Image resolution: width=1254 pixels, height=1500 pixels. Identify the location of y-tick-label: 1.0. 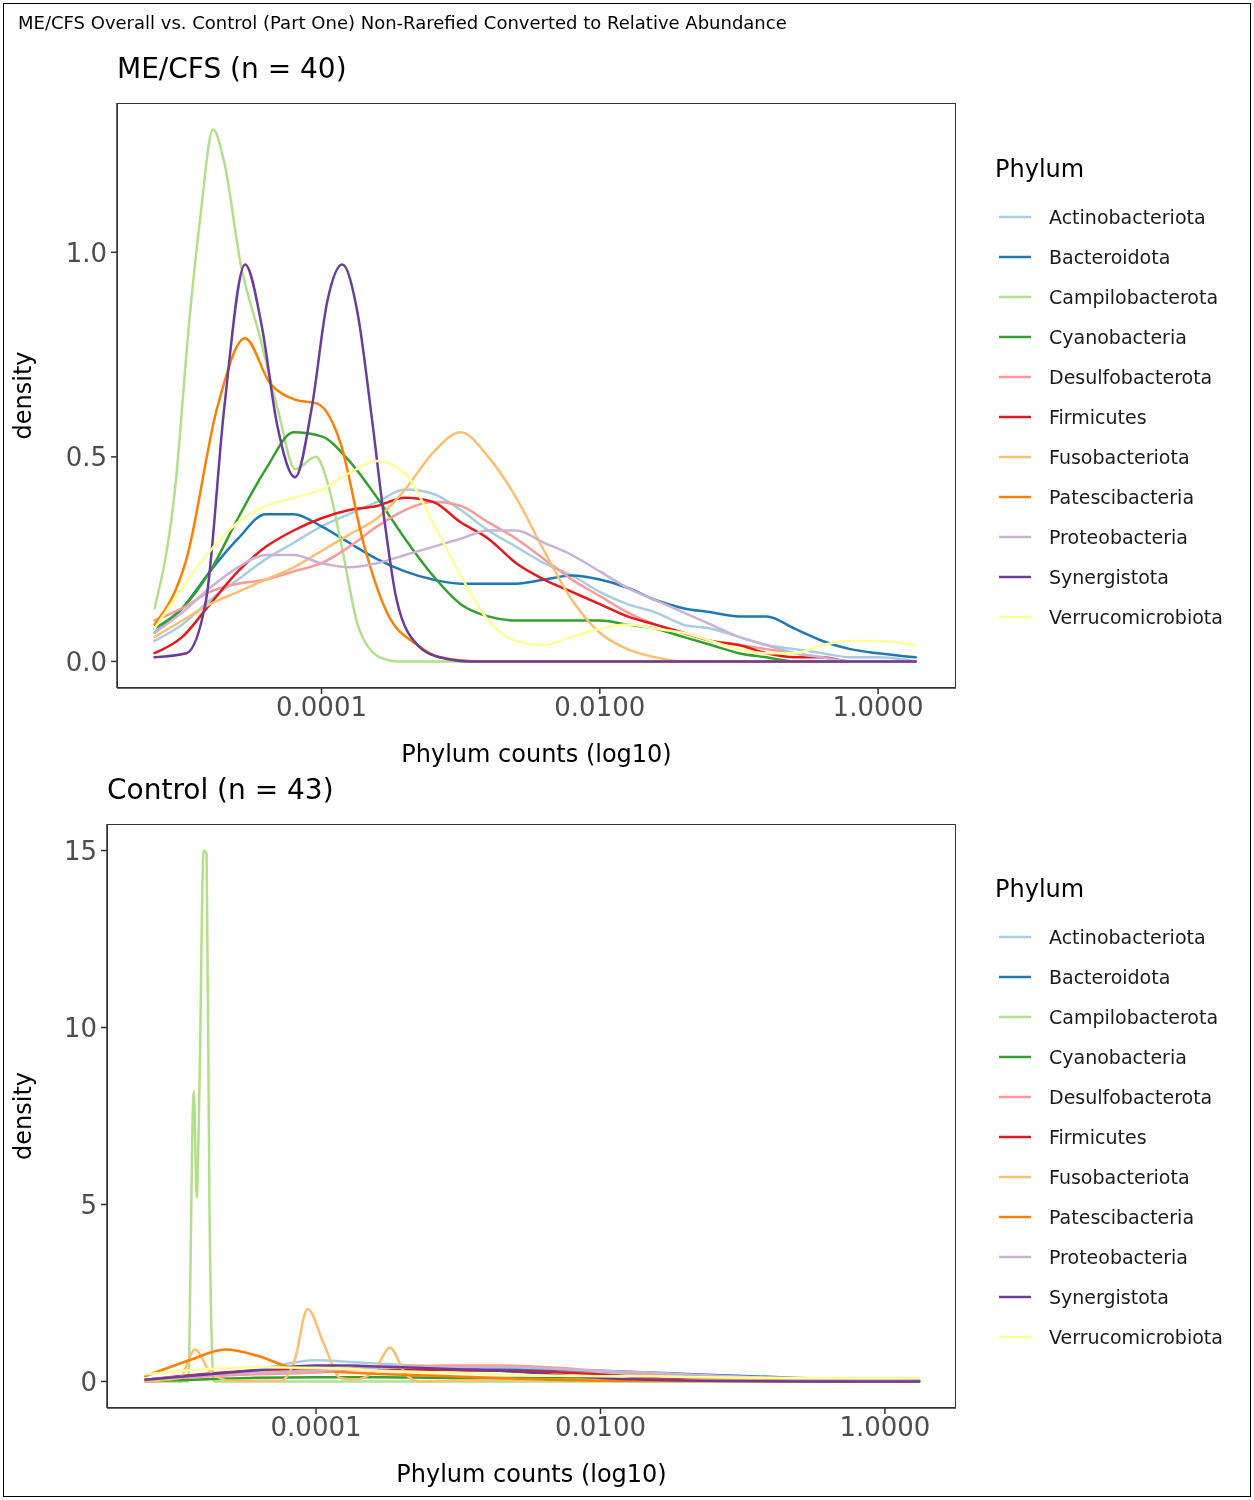
(86, 252).